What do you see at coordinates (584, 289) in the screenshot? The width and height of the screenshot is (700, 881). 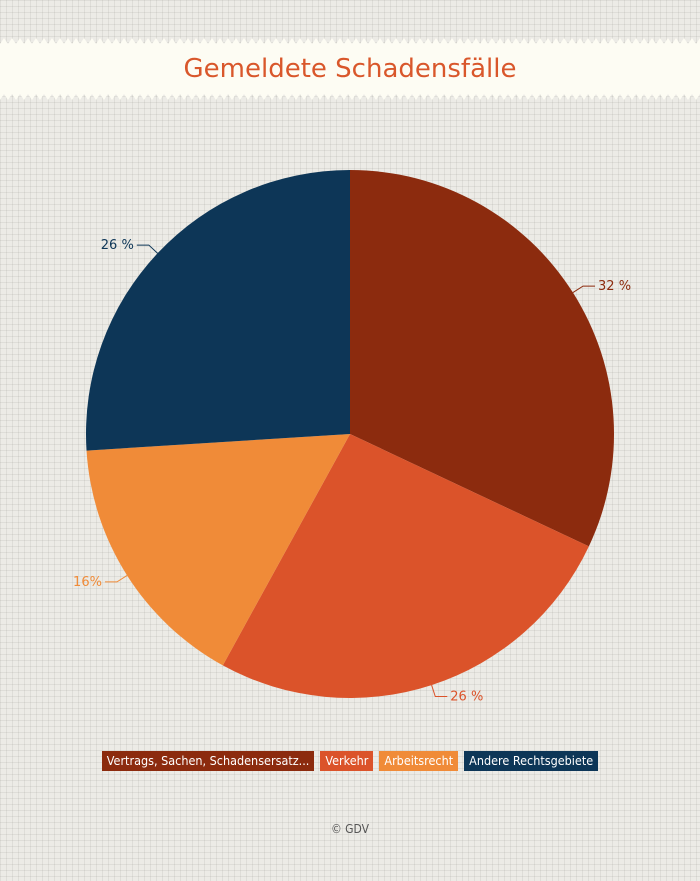 I see `leader-line-vertrags` at bounding box center [584, 289].